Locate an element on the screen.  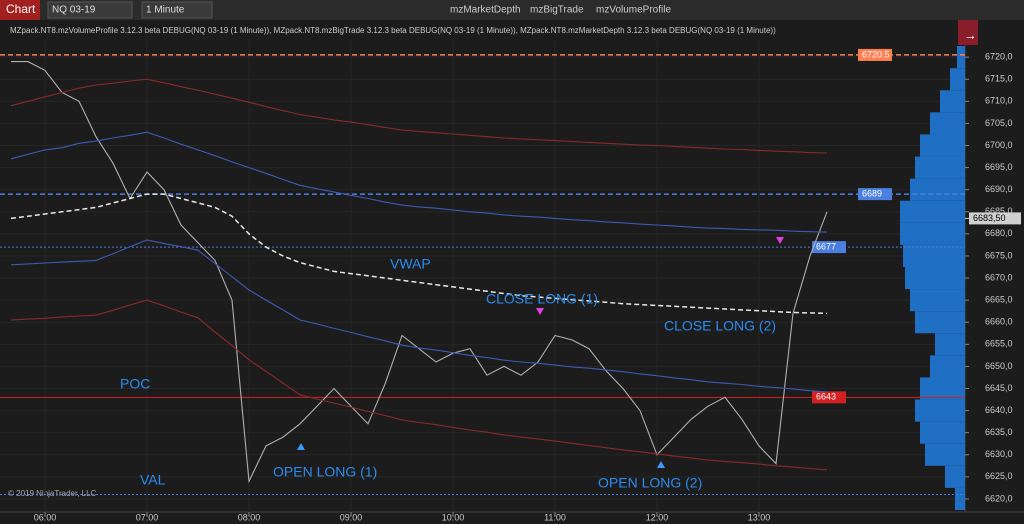
toolbar is located at coordinates (512, 10).